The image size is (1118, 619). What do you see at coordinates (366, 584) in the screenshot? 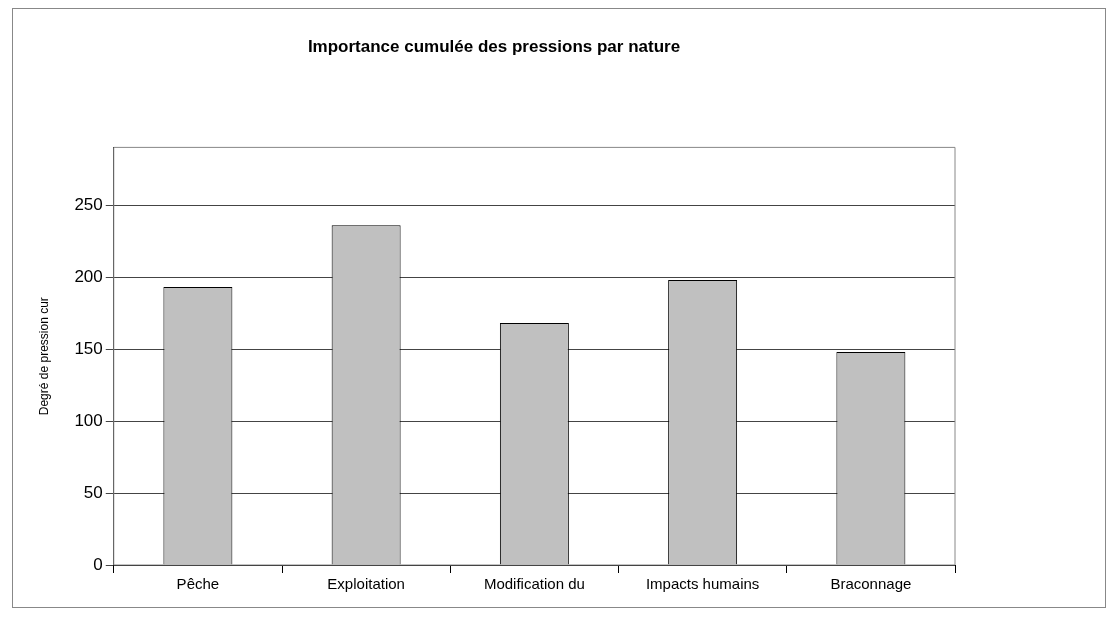
I see `x-tick-label: Exploitation` at bounding box center [366, 584].